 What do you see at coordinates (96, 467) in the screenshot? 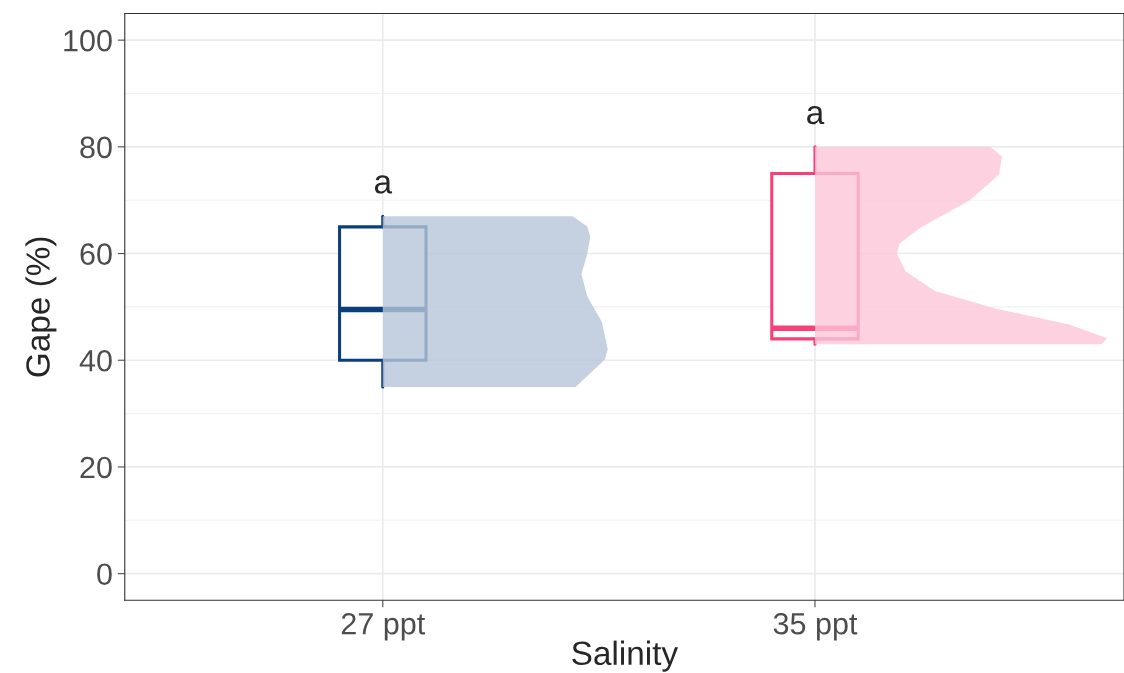
I see `y-tick-label: 20` at bounding box center [96, 467].